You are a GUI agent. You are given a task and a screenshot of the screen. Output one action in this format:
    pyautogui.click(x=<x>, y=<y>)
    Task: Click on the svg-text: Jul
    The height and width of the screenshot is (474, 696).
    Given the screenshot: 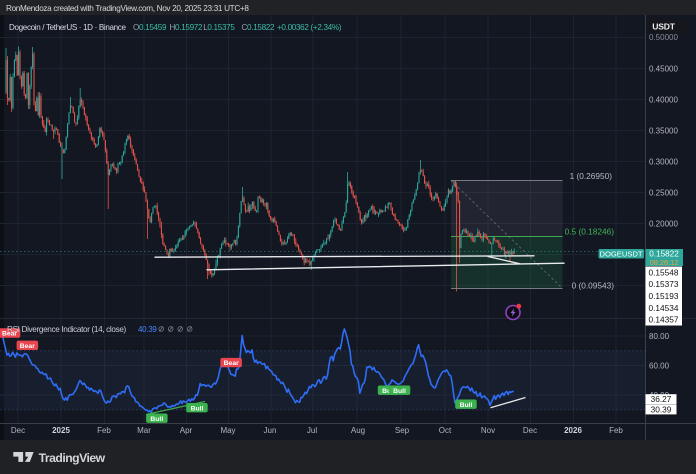 What is the action you would take?
    pyautogui.click(x=312, y=430)
    